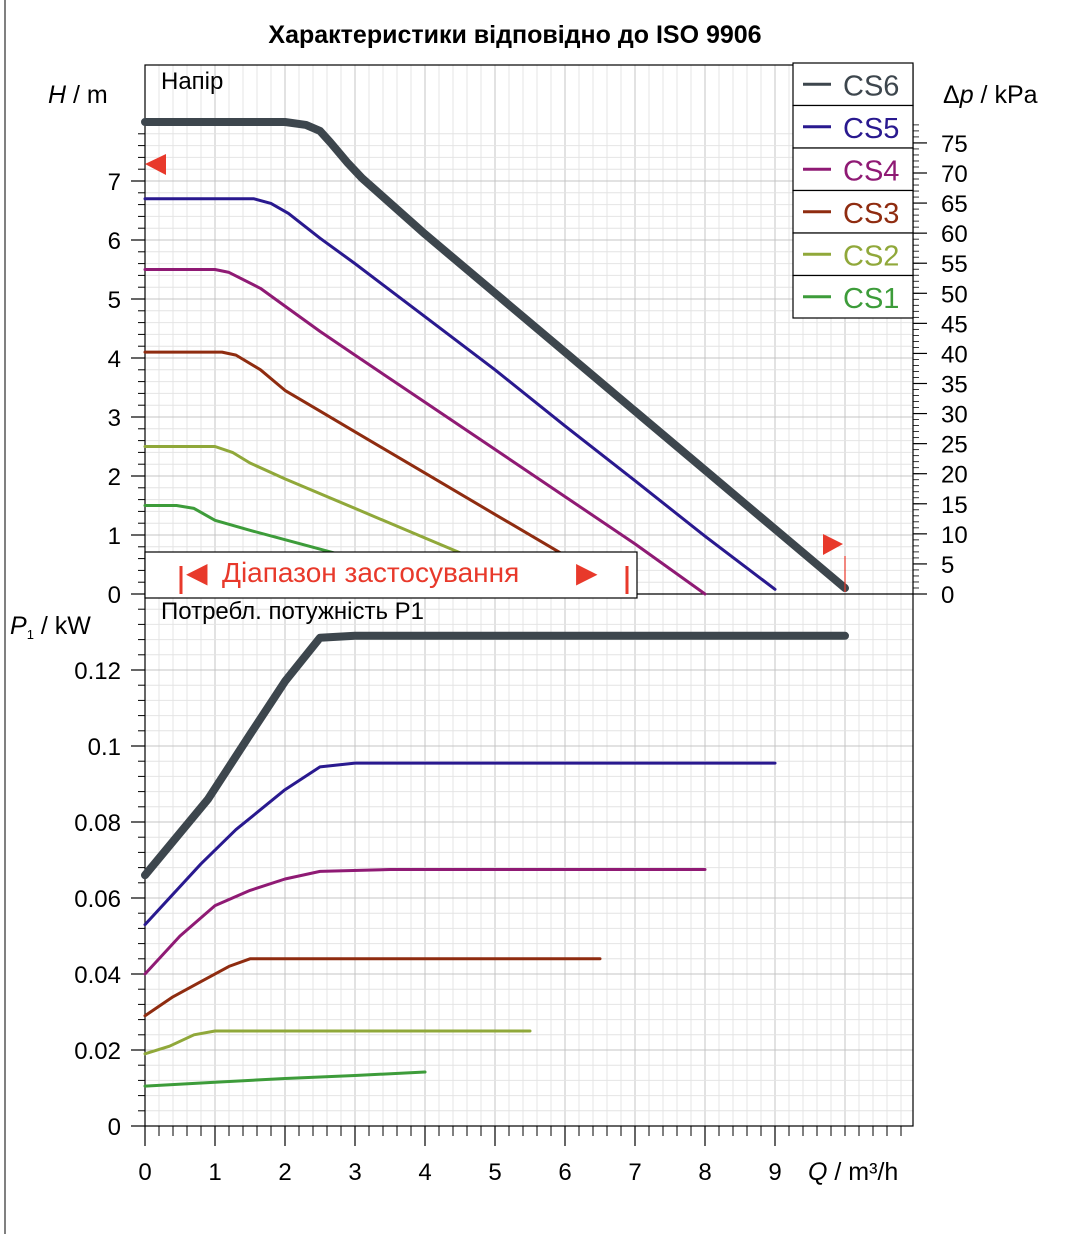 Image resolution: width=1070 pixels, height=1234 pixels. I want to click on power-curve-cs6, so click(495, 755).